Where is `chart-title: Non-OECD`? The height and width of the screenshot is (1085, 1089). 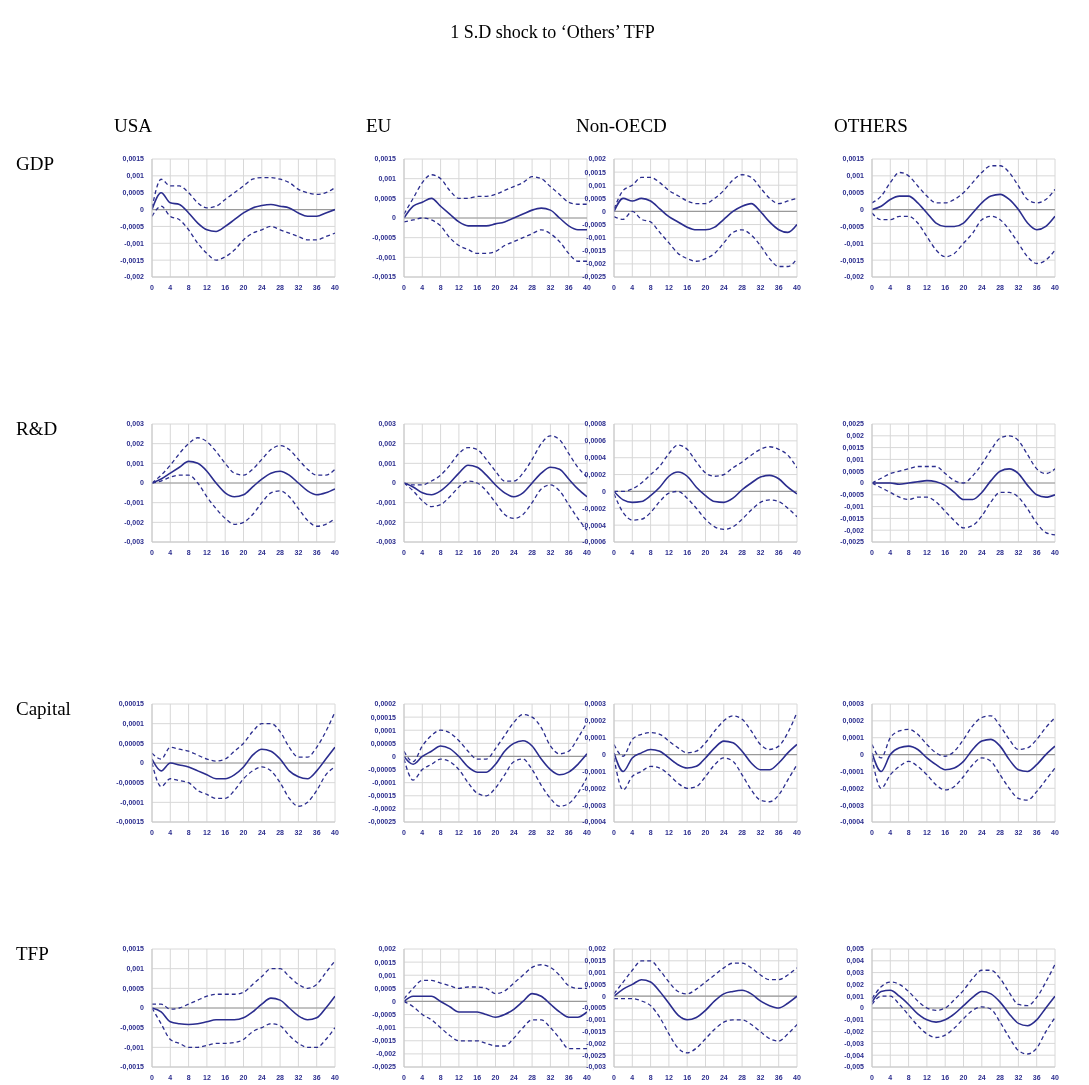 chart-title: Non-OECD is located at coordinates (621, 126).